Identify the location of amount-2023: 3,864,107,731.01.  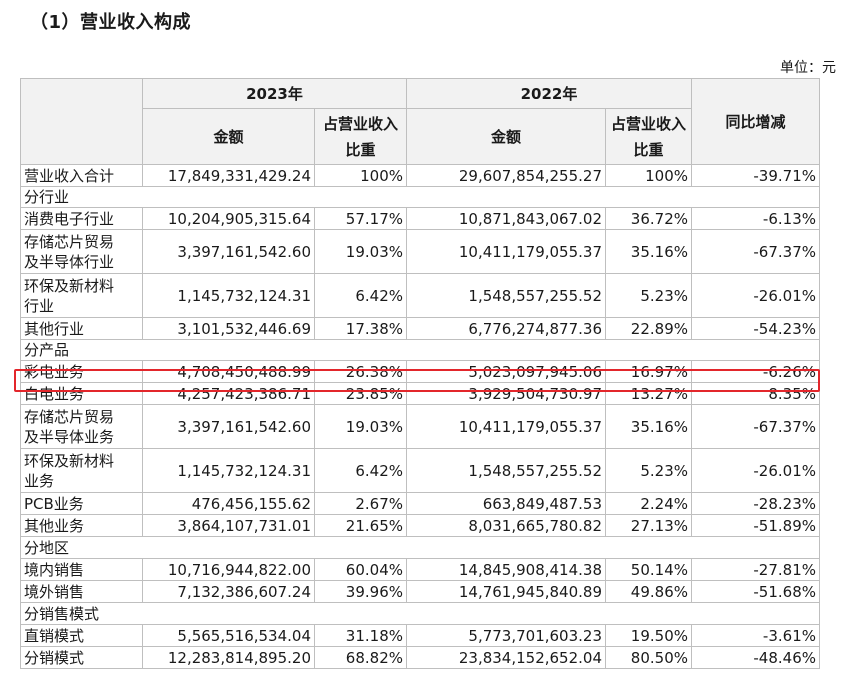
(228, 525).